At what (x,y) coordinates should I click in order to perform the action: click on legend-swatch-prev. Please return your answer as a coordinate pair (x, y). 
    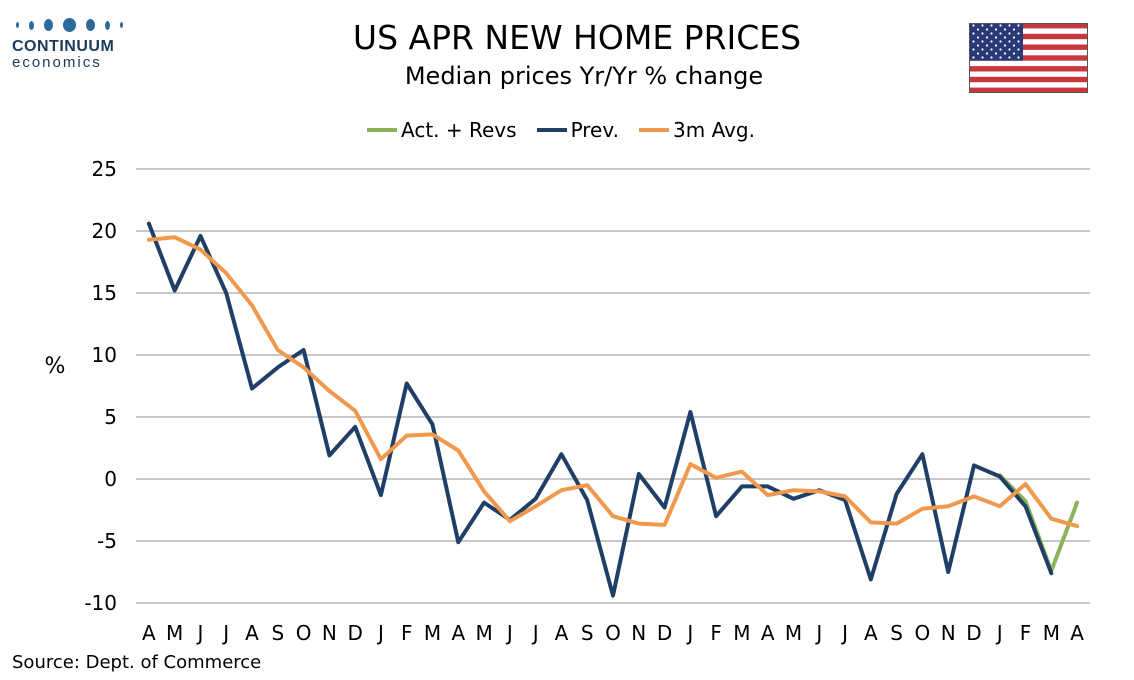
    Looking at the image, I should click on (551, 130).